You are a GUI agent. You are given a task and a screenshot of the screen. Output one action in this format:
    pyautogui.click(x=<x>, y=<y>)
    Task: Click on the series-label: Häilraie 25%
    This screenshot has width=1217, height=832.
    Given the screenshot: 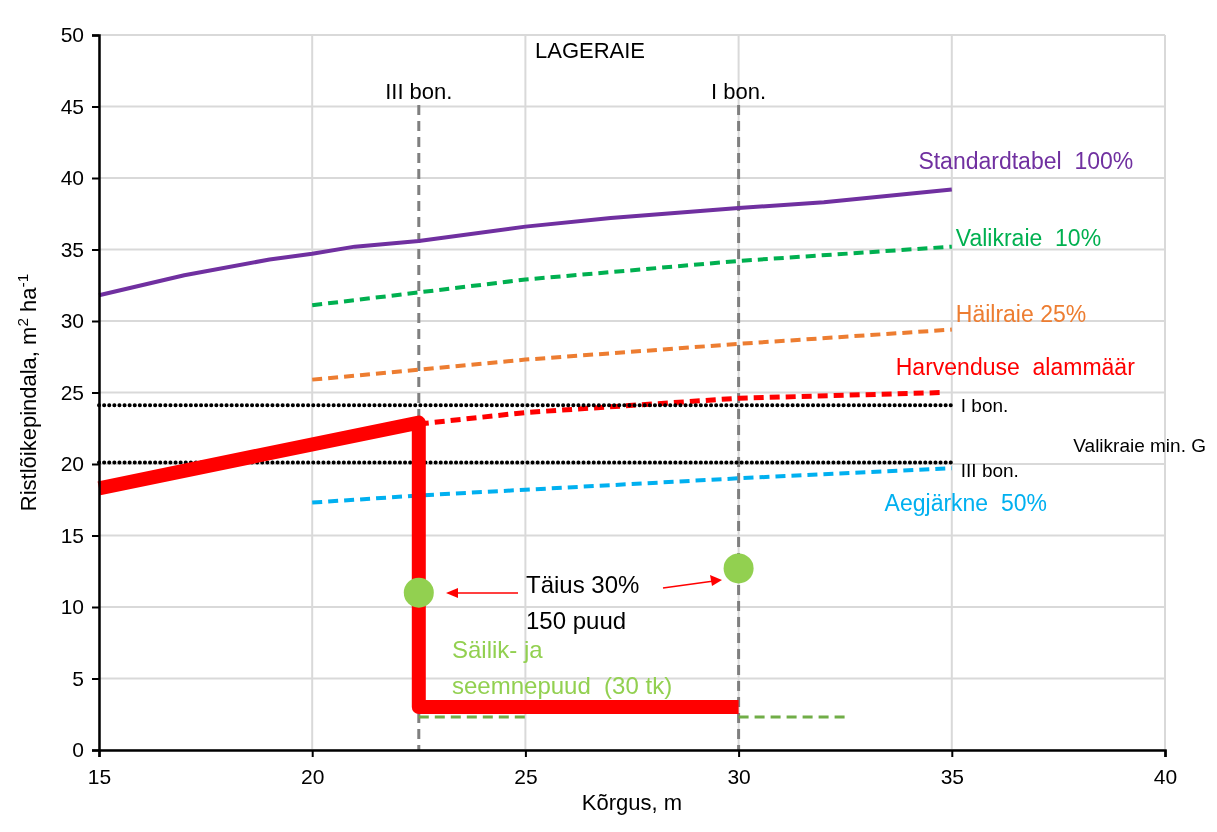 What is the action you would take?
    pyautogui.click(x=1021, y=313)
    